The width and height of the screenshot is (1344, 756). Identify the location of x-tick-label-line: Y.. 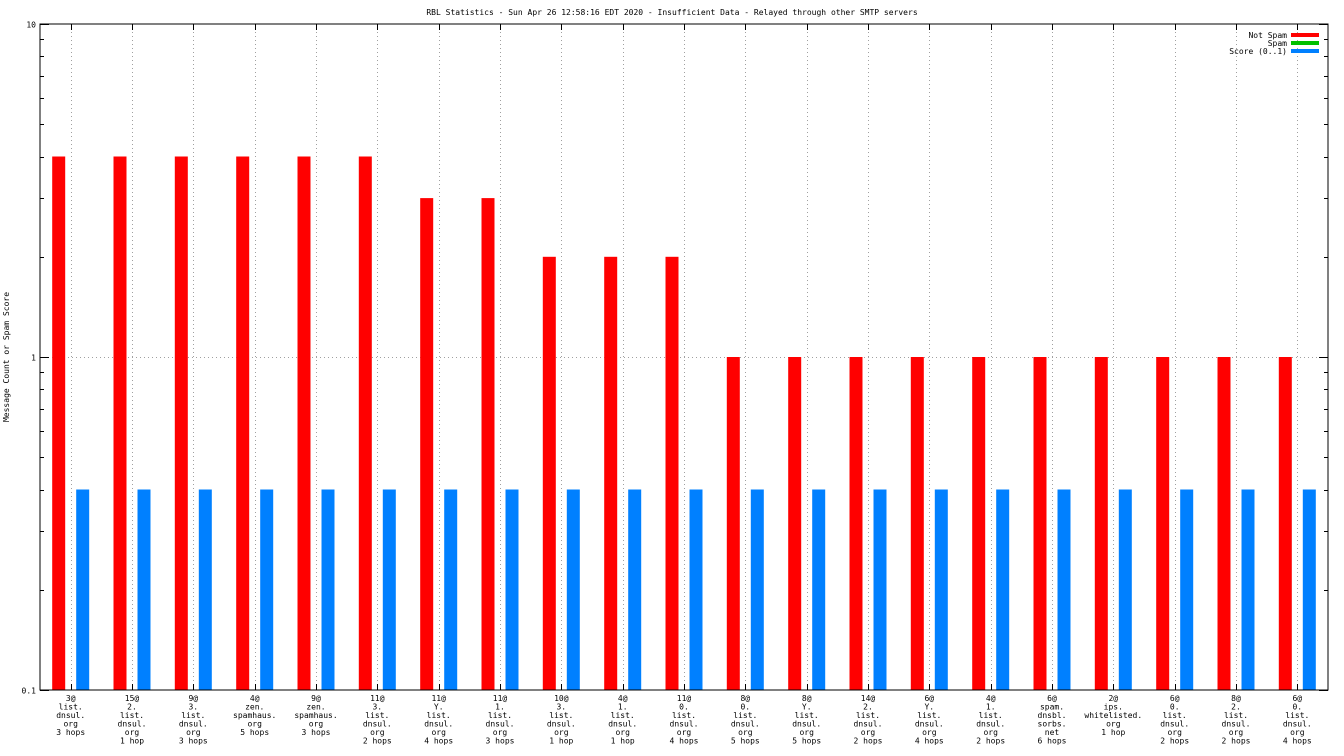
(929, 707).